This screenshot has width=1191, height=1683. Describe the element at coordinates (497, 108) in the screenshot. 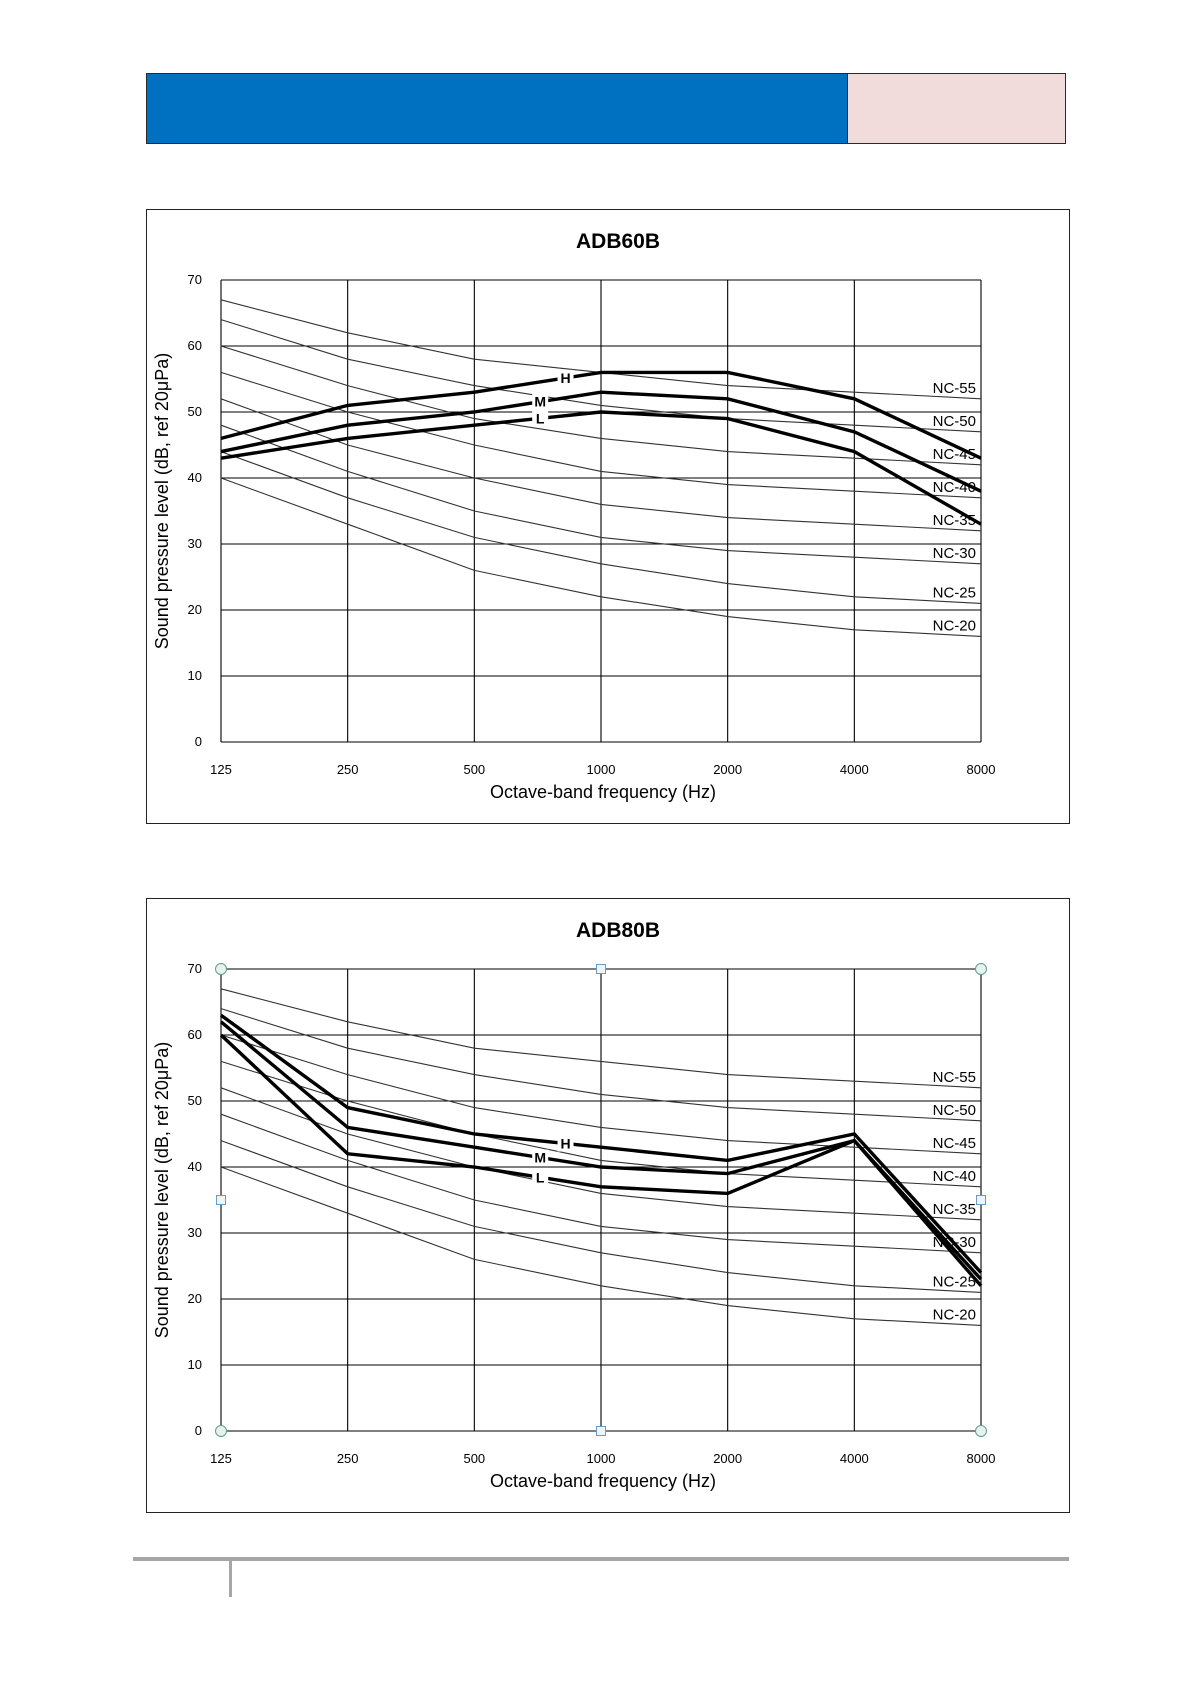

I see `header-blue-block` at that location.